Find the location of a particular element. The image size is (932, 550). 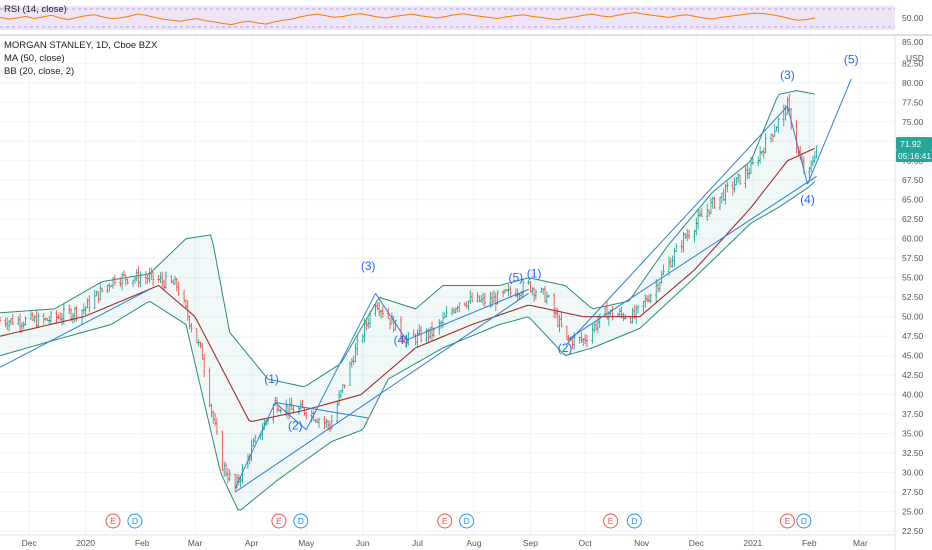

price-axis-top-label: 85.00 is located at coordinates (913, 42).